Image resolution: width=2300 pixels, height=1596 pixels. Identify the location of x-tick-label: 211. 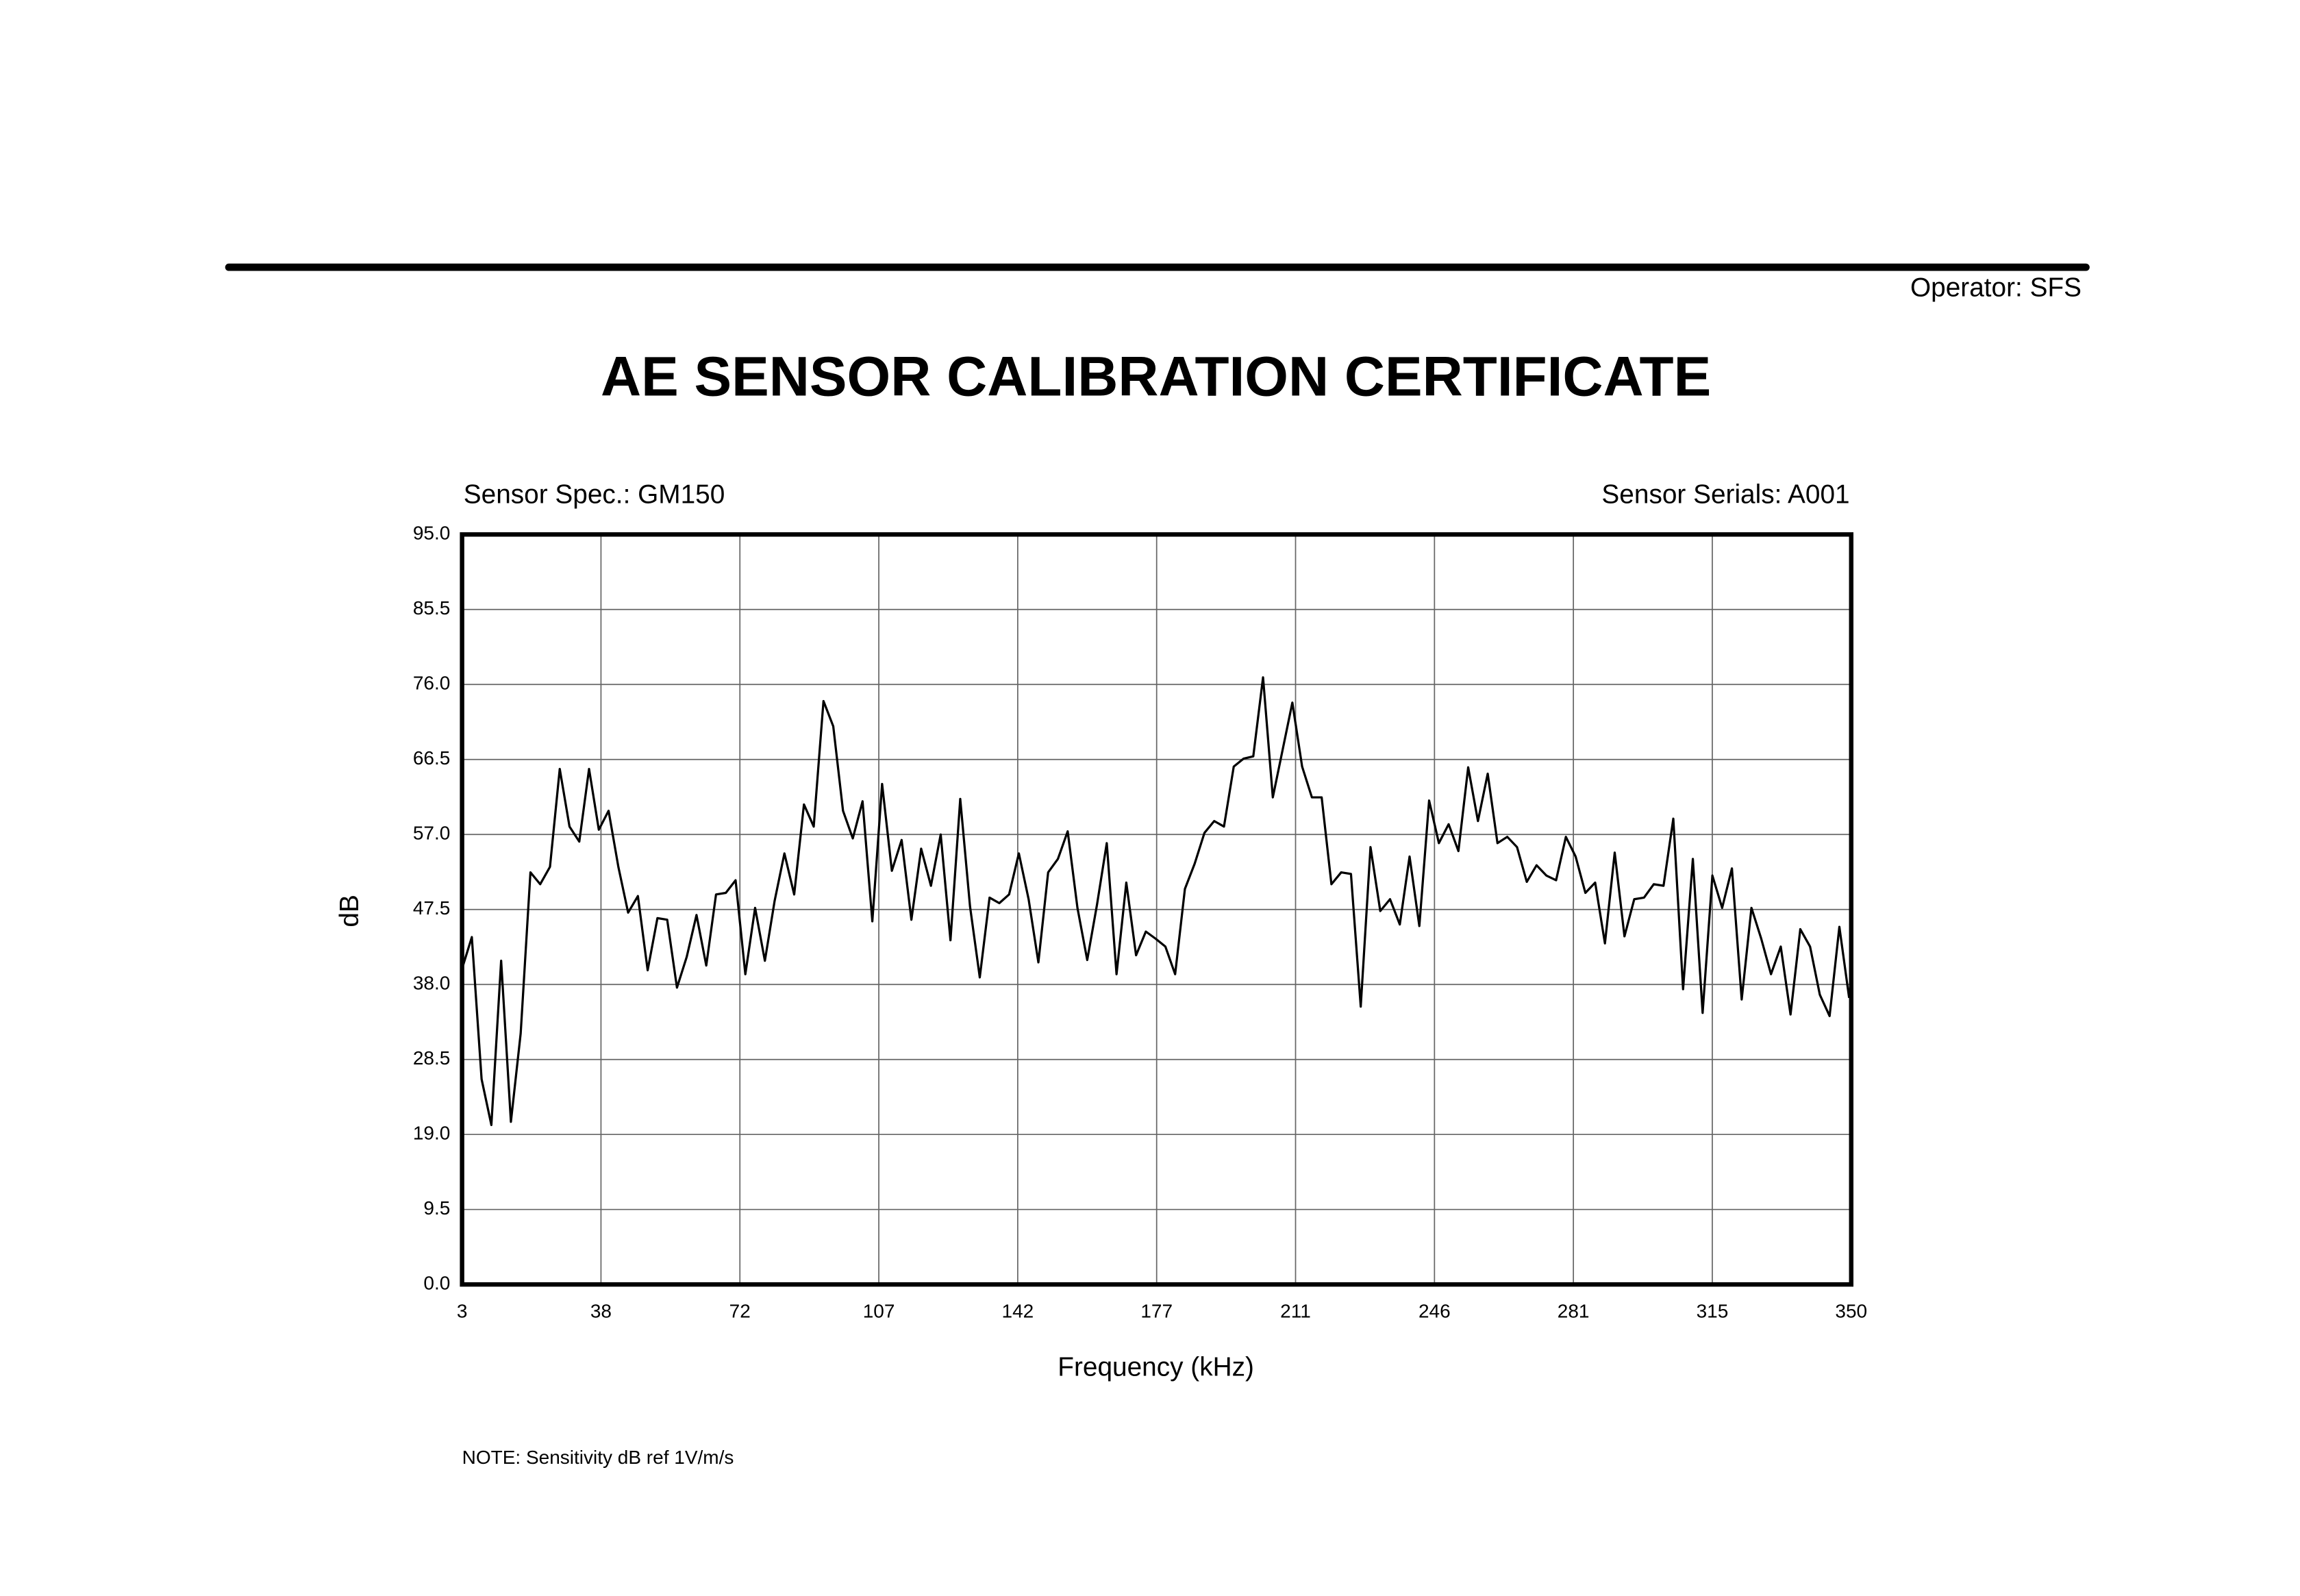
(1295, 1311).